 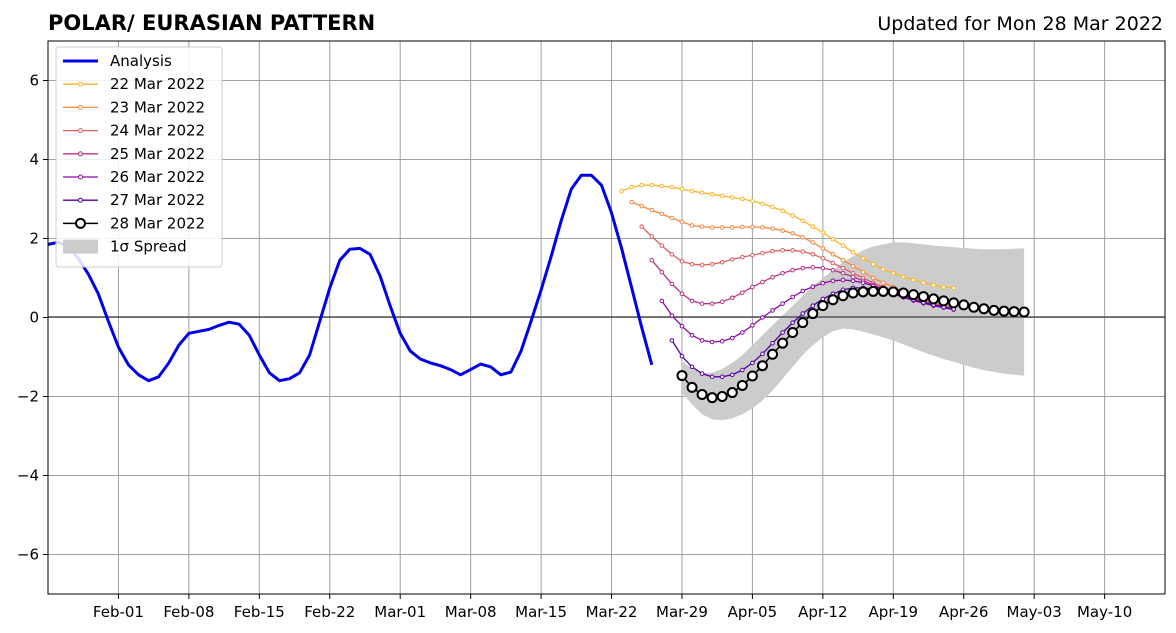 What do you see at coordinates (471, 612) in the screenshot?
I see `x-tick-label: Mar-08` at bounding box center [471, 612].